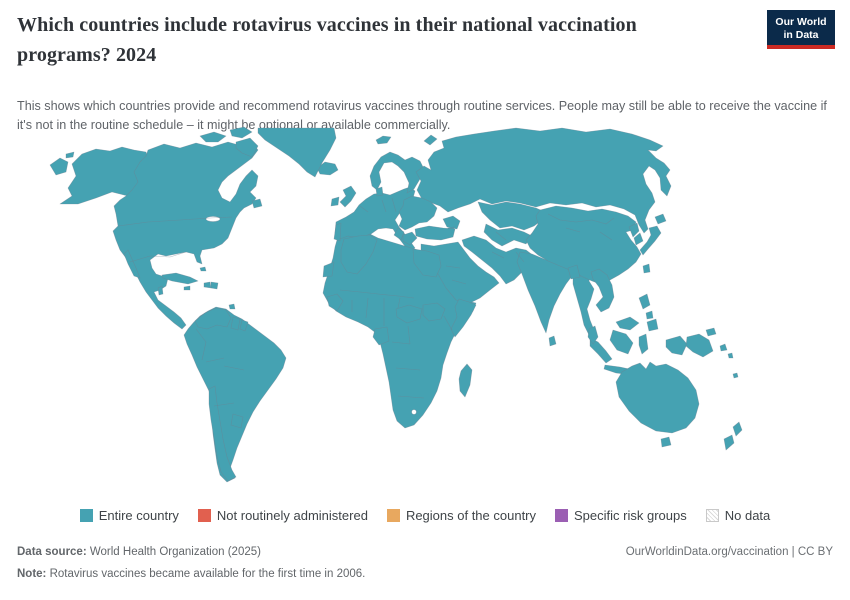  Describe the element at coordinates (232, 306) in the screenshot. I see `country-trinidad` at that location.